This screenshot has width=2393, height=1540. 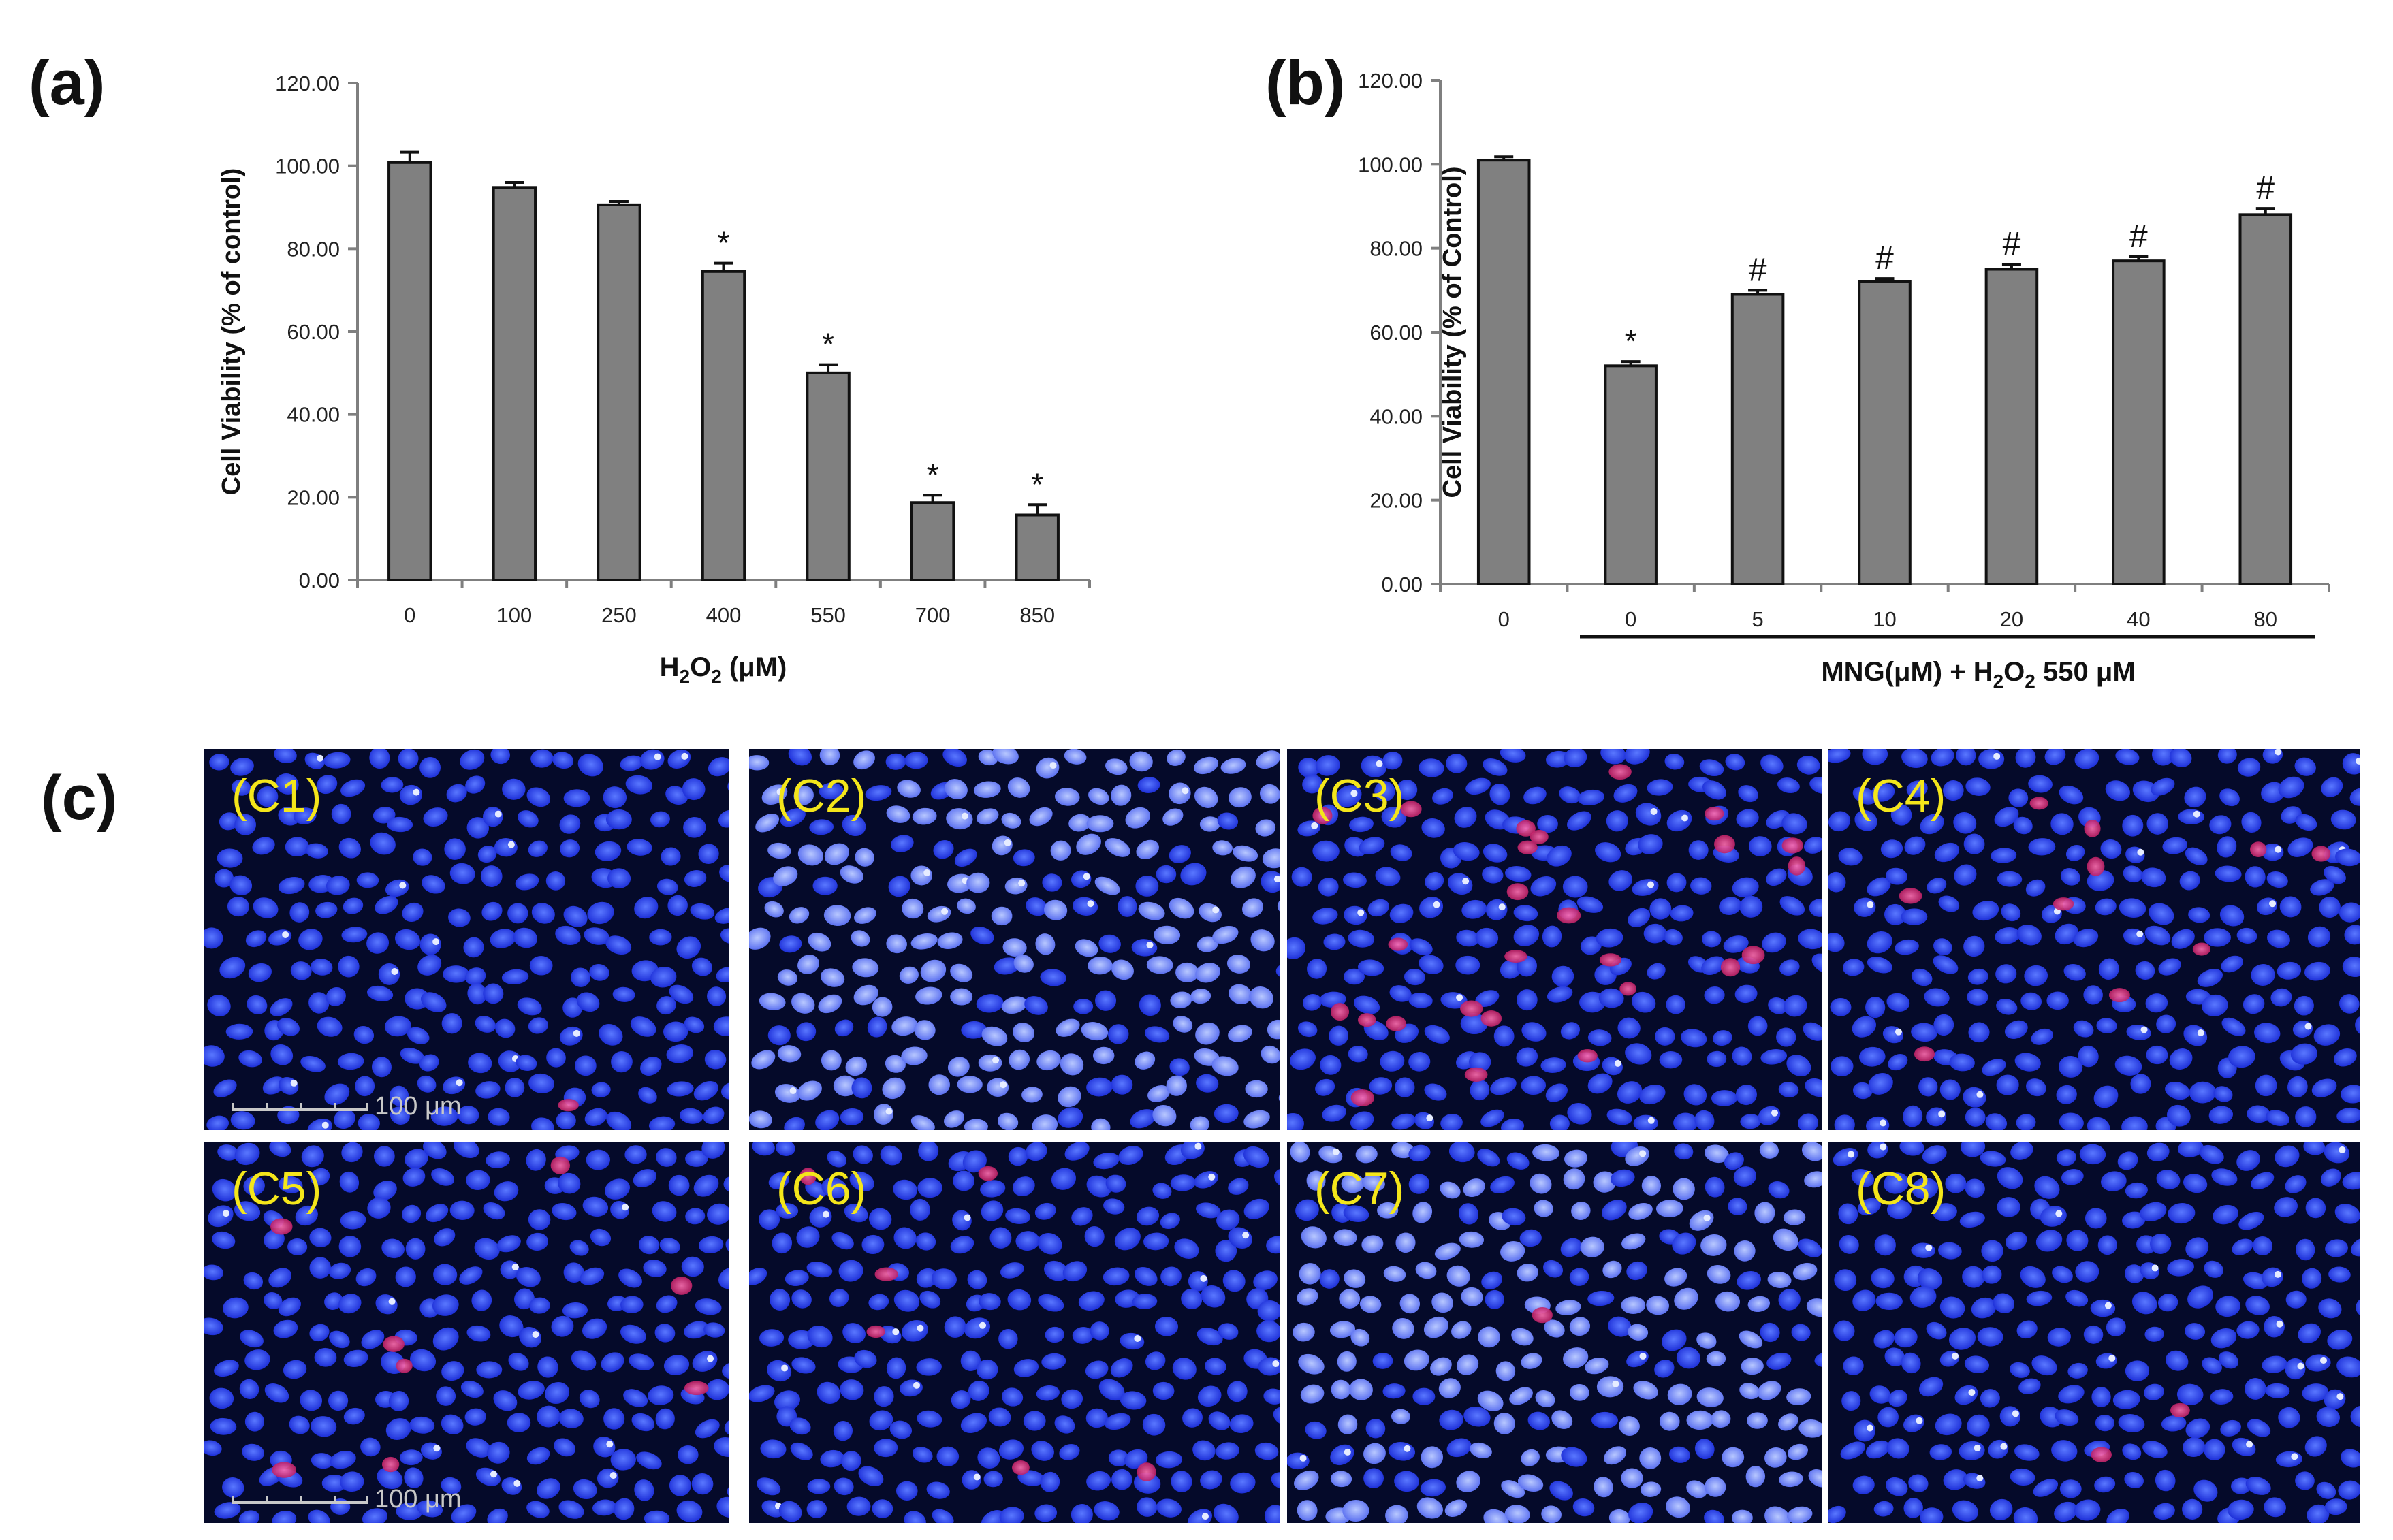 I want to click on panel-label-a: (a), so click(x=67, y=83).